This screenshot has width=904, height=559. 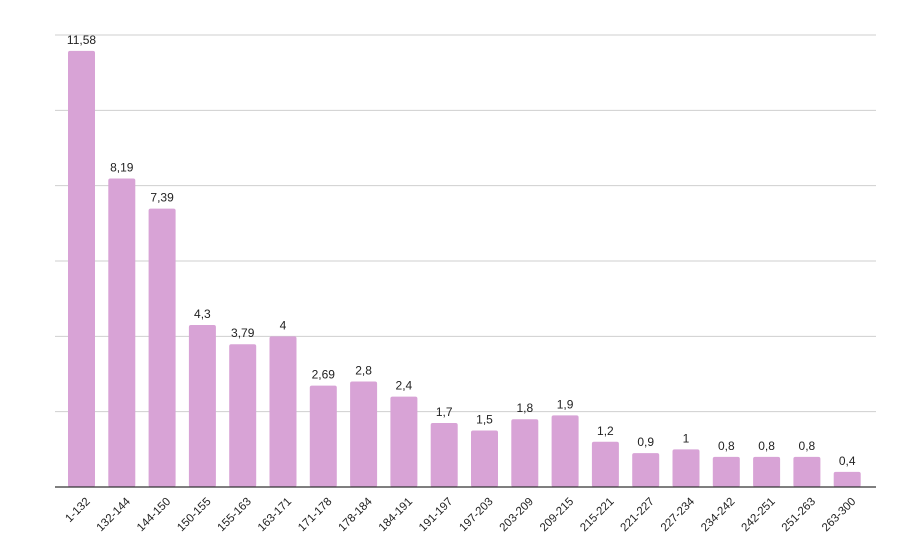 I want to click on x-tick-label: 234-242, so click(x=718, y=515).